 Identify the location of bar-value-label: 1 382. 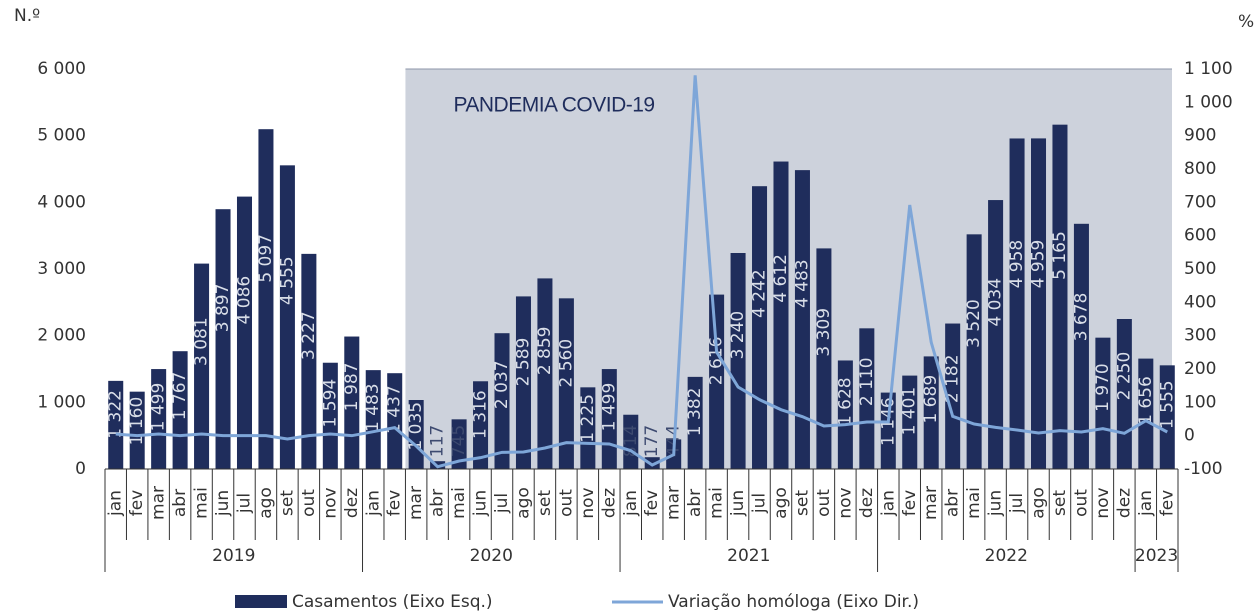
(695, 412).